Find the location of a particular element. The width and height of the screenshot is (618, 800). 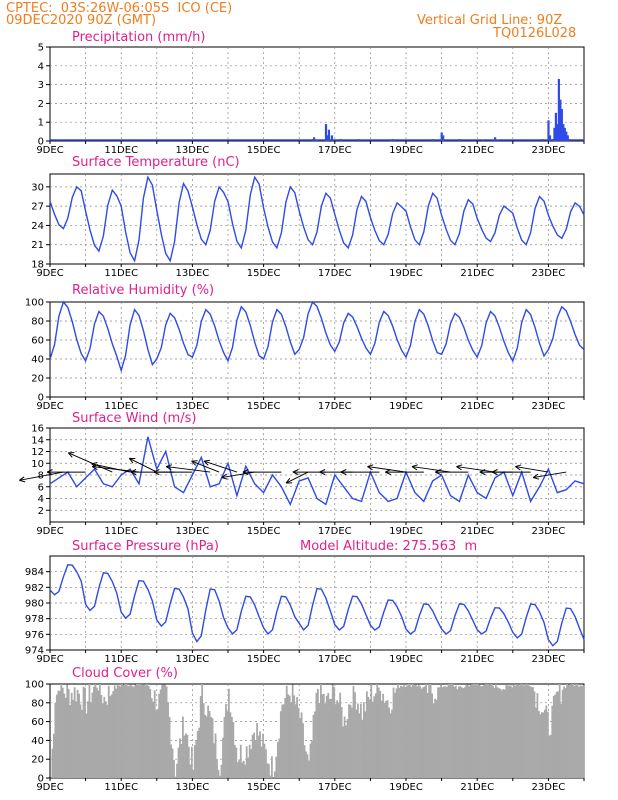

precip-ytick-label: 5 is located at coordinates (41, 48).